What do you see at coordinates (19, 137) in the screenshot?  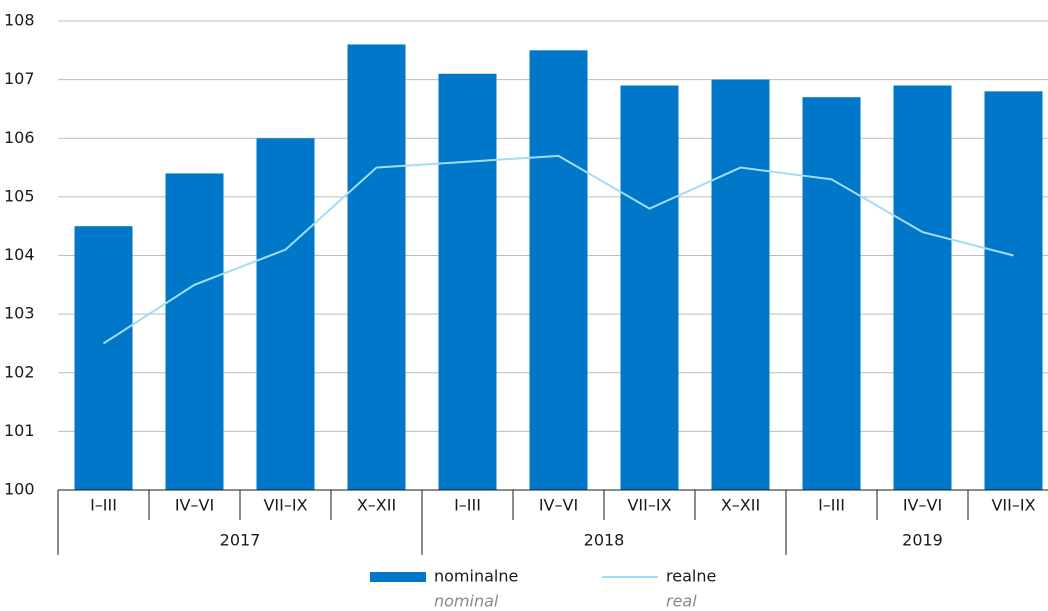 I see `y-tick-label: 106` at bounding box center [19, 137].